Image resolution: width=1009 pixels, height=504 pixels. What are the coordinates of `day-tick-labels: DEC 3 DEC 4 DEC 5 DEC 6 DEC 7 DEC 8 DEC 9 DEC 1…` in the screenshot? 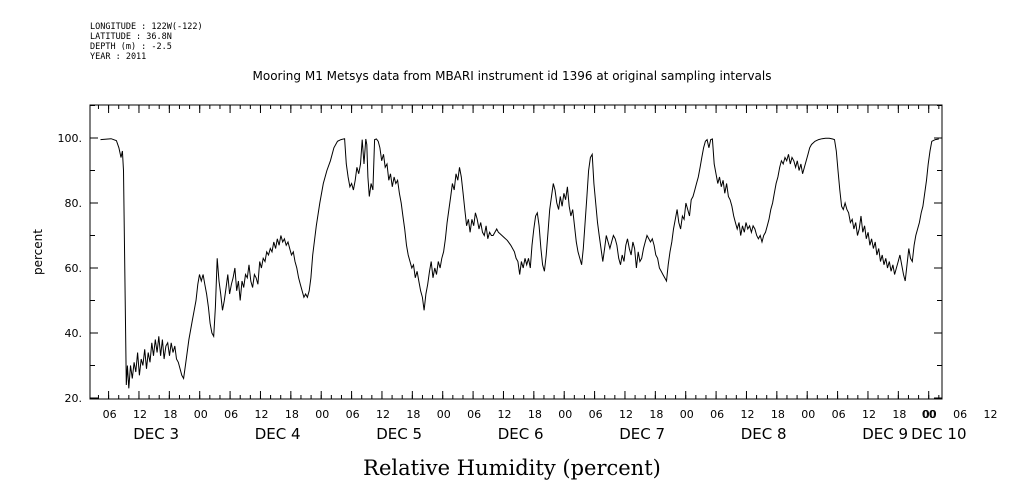 It's located at (549, 434).